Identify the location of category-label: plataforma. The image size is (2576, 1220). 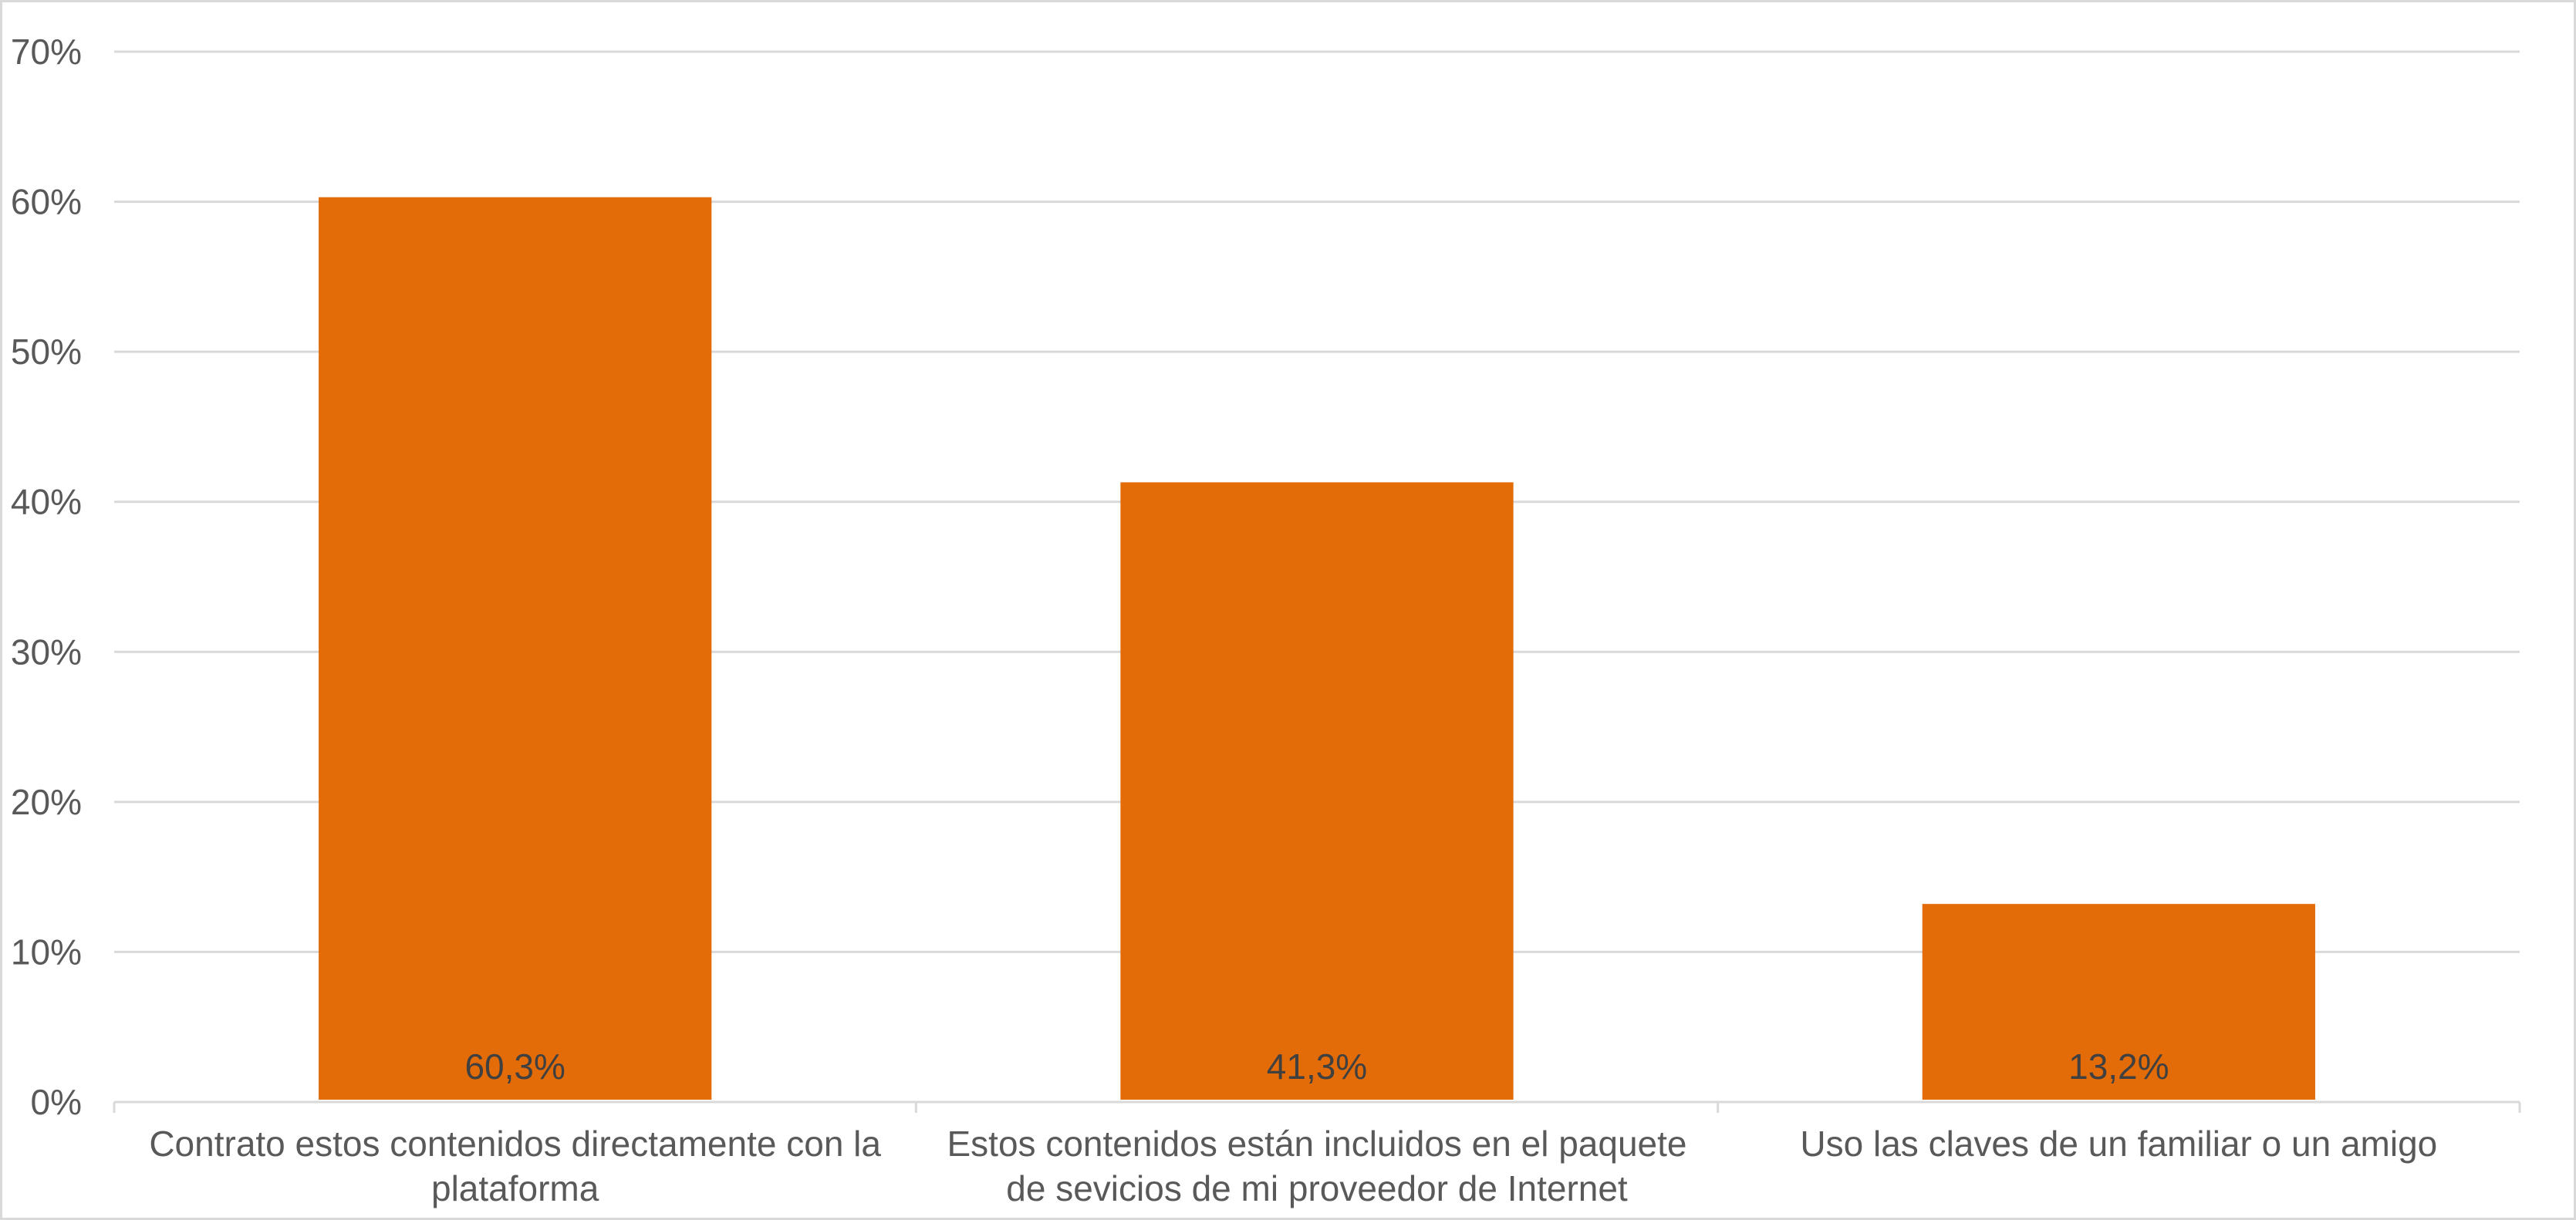
(515, 1188).